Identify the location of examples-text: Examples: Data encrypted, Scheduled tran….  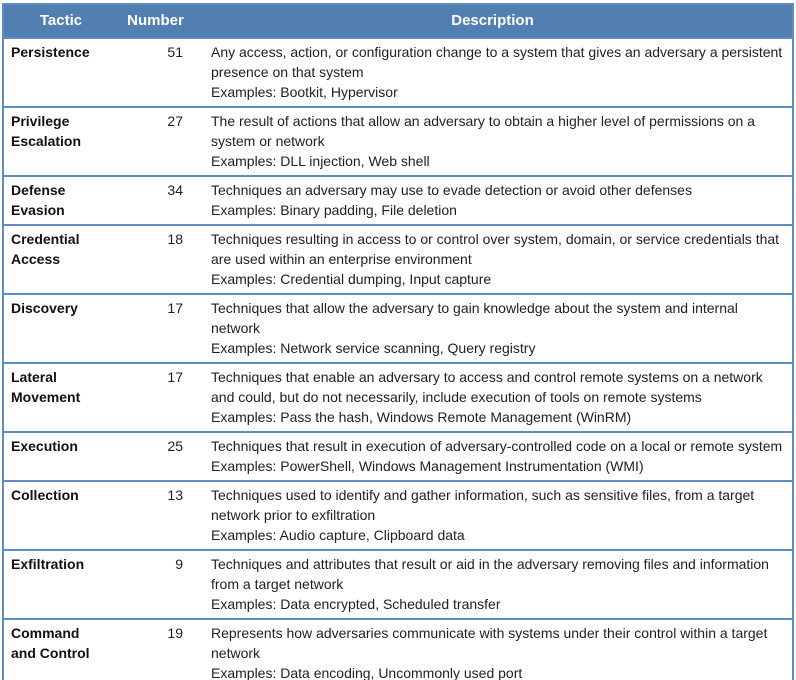
(356, 604).